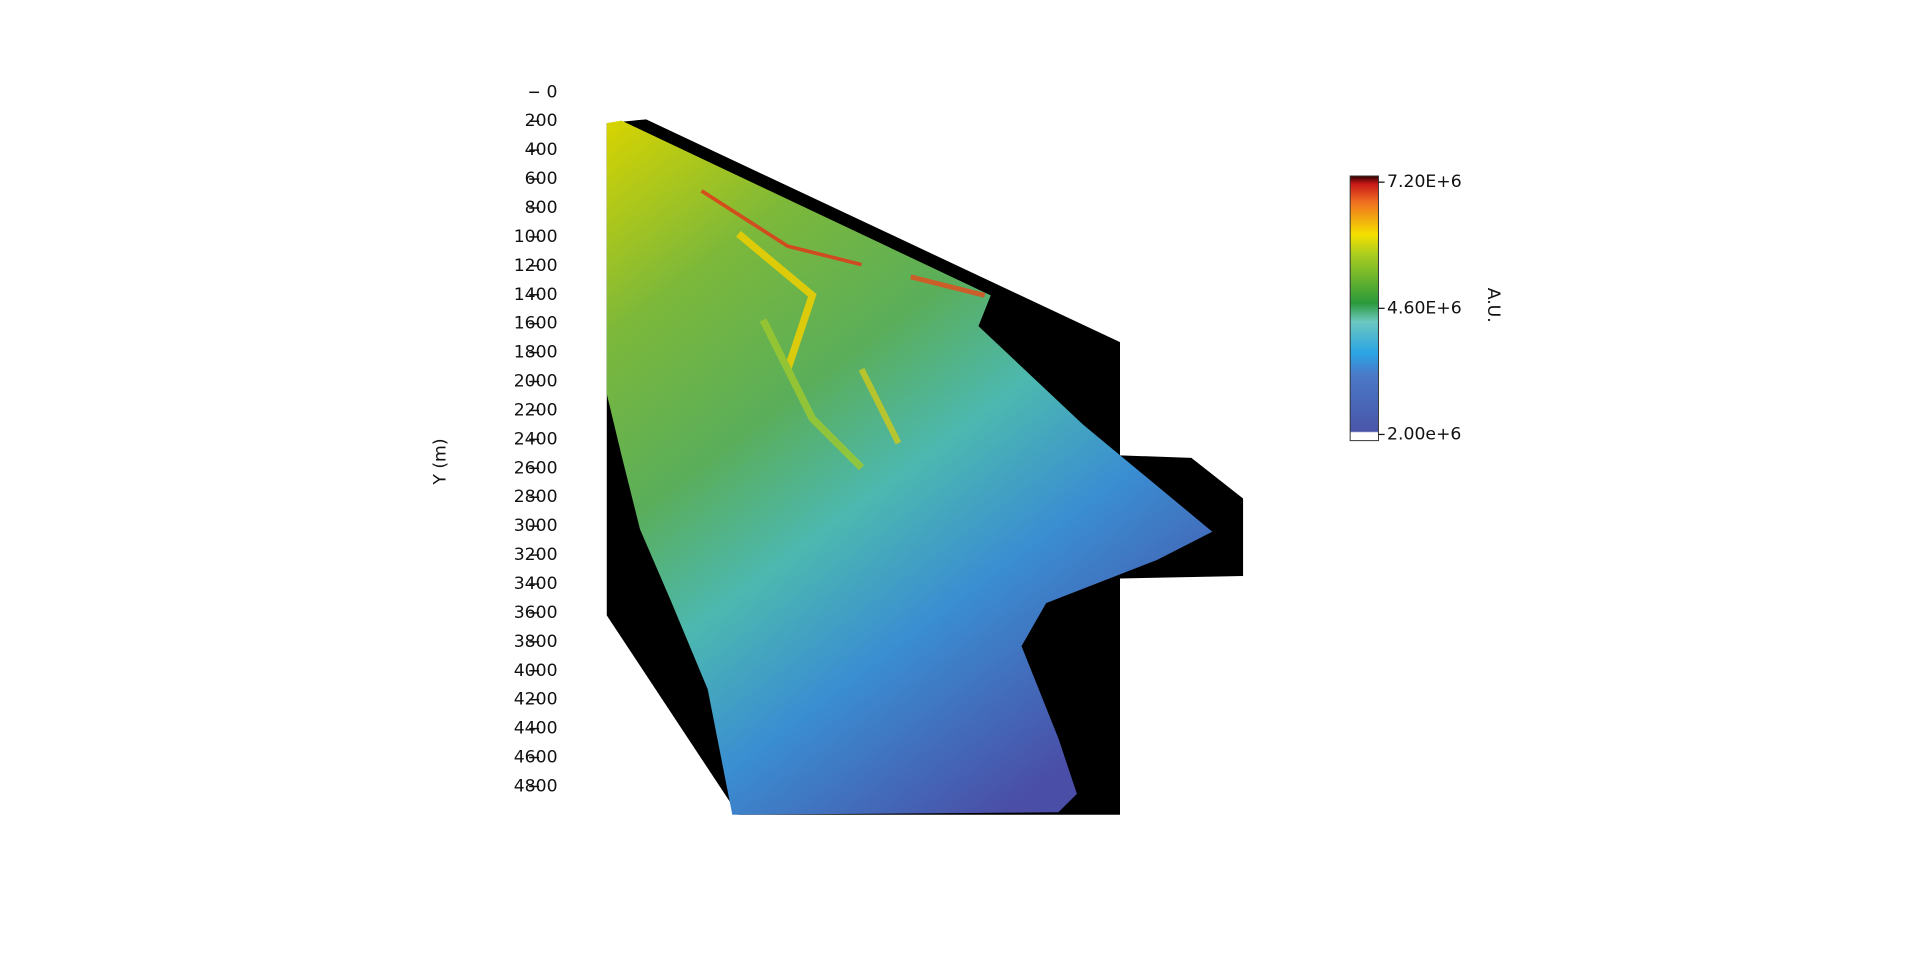 The height and width of the screenshot is (956, 1920). Describe the element at coordinates (441, 461) in the screenshot. I see `y-axis-label: Y (m)` at that location.